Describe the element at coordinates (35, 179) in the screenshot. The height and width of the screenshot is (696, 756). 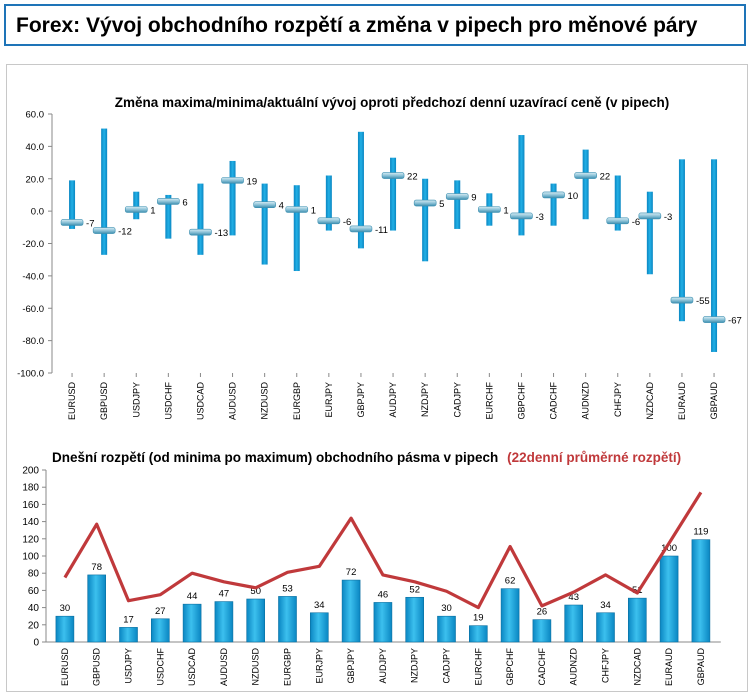
I see `y-tick-label: 20.0` at that location.